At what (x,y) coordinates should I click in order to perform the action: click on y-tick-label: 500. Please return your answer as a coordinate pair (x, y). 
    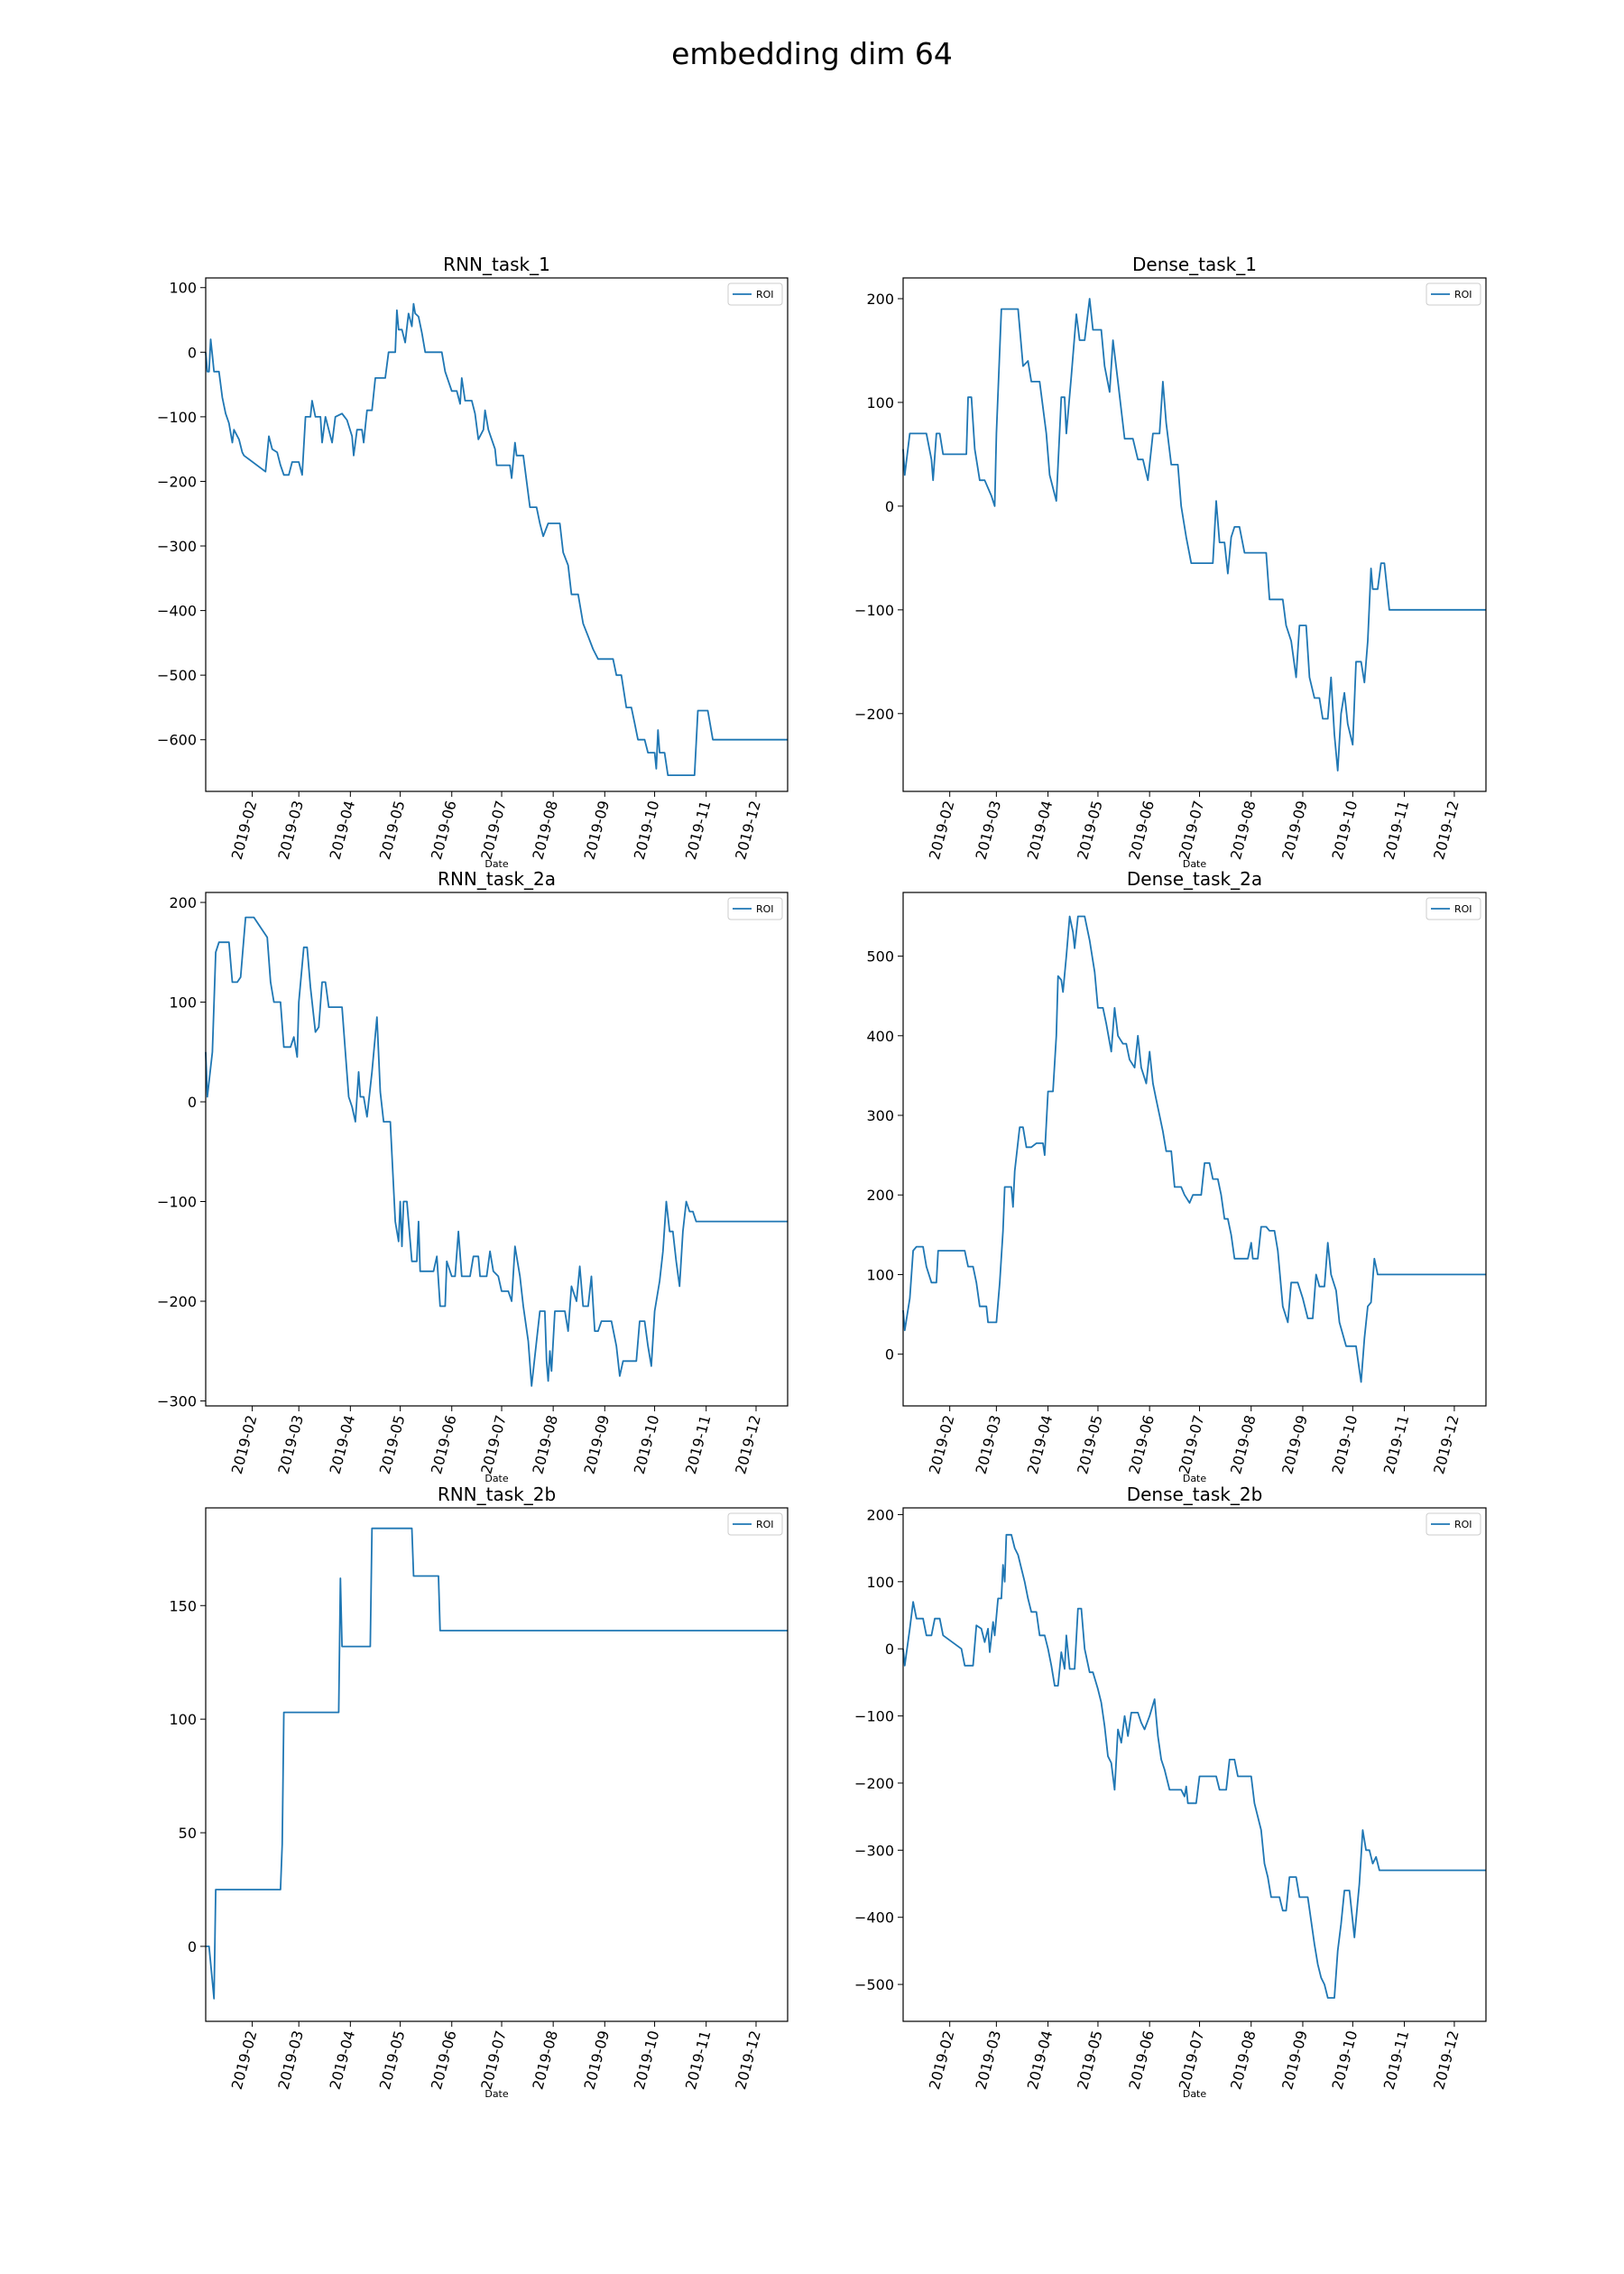
    Looking at the image, I should click on (880, 957).